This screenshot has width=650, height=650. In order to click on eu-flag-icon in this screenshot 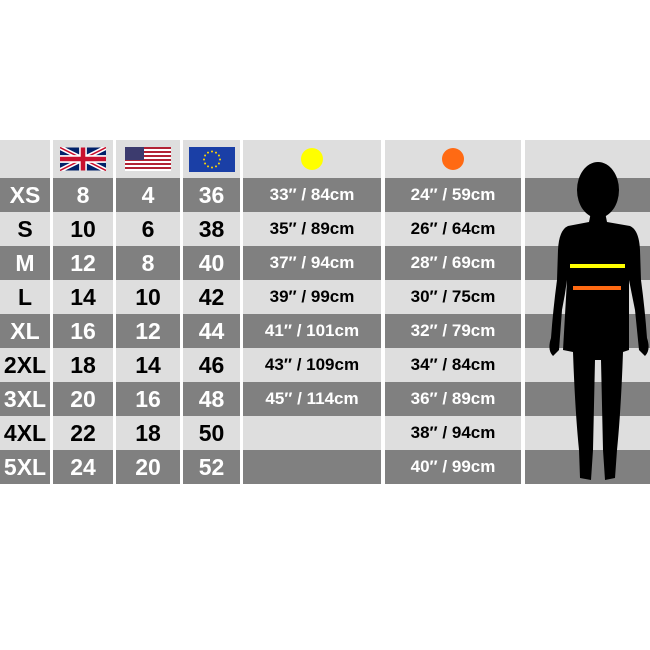, I will do `click(211, 159)`.